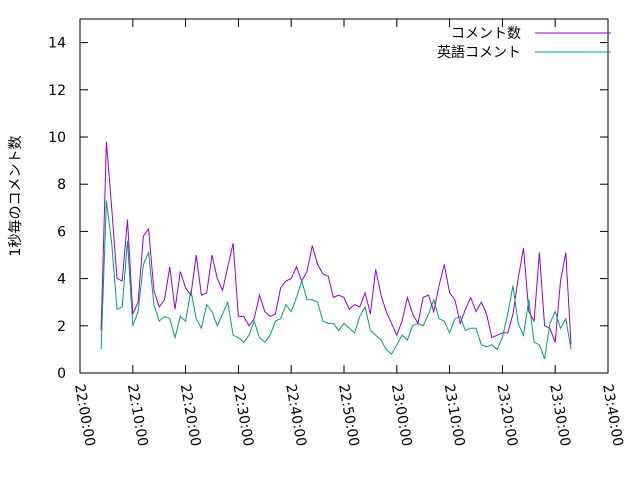 This screenshot has width=640, height=480. I want to click on y-tick-label: 14, so click(57, 44).